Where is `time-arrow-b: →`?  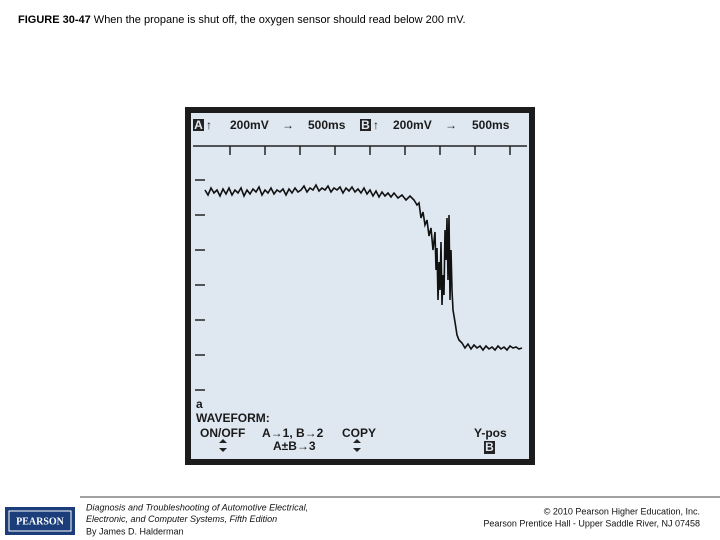
time-arrow-b: → is located at coordinates (451, 125).